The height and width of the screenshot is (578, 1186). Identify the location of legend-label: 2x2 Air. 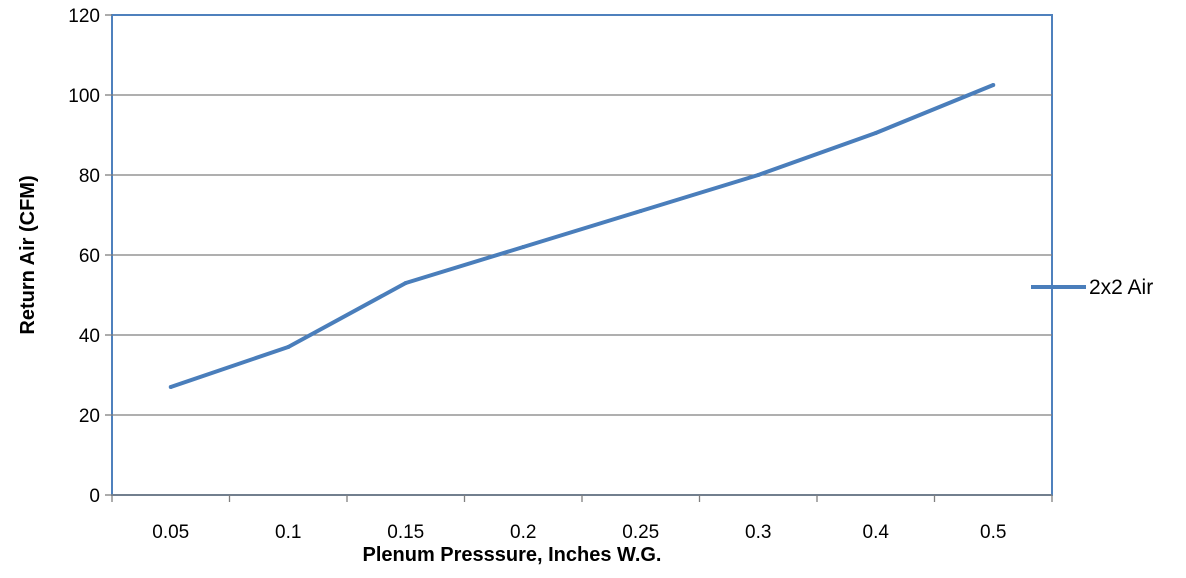
(1121, 287).